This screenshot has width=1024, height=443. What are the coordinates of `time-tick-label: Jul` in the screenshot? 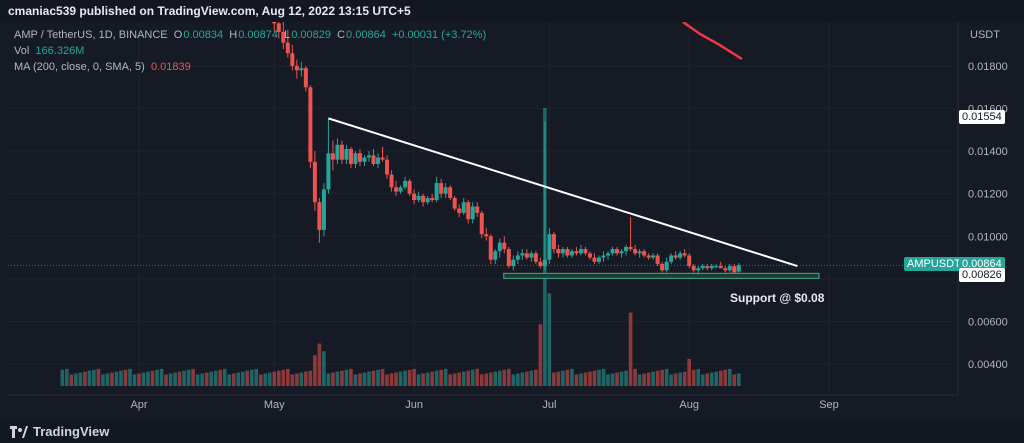 It's located at (549, 405).